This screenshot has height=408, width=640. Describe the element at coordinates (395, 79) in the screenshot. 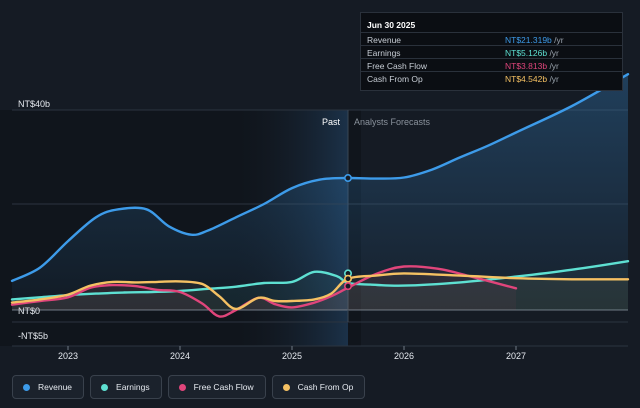

I see `tooltip-label: Cash From Op` at that location.